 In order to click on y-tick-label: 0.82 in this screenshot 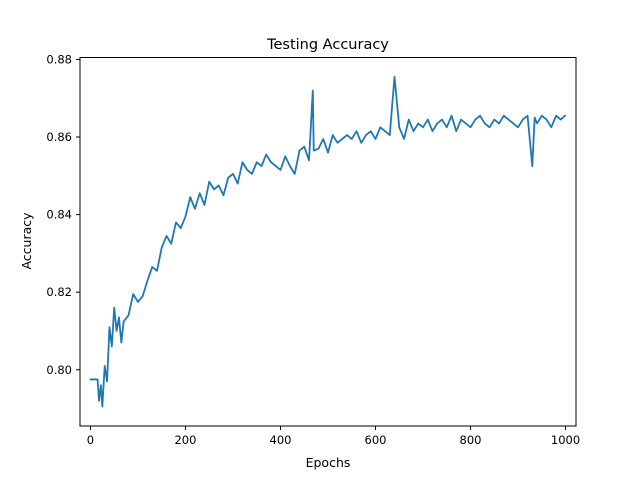, I will do `click(59, 292)`.